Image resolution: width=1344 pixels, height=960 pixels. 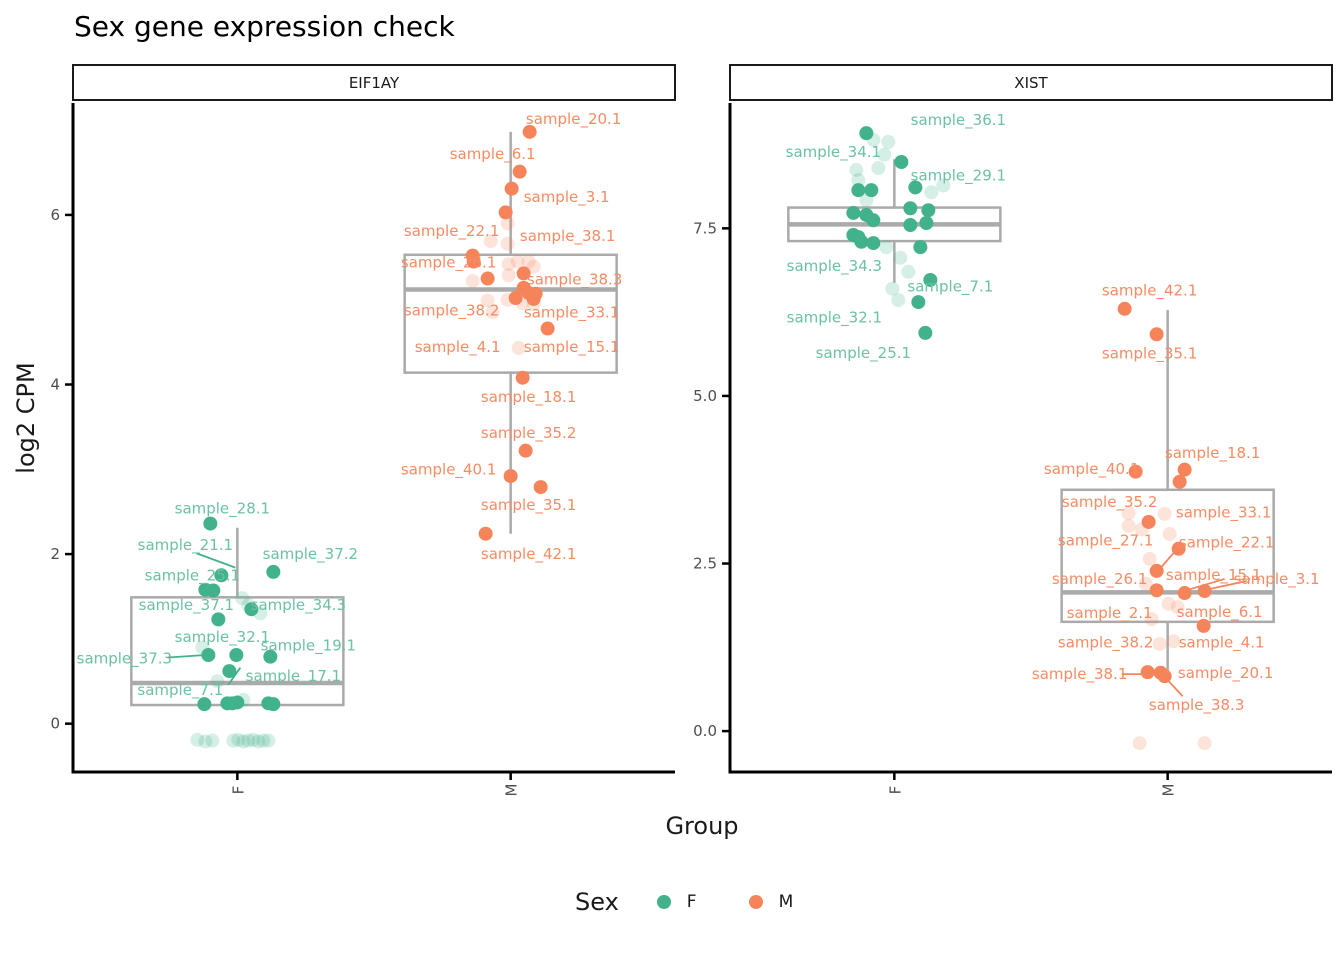 I want to click on sample-label: sample_34.1, so click(x=833, y=152).